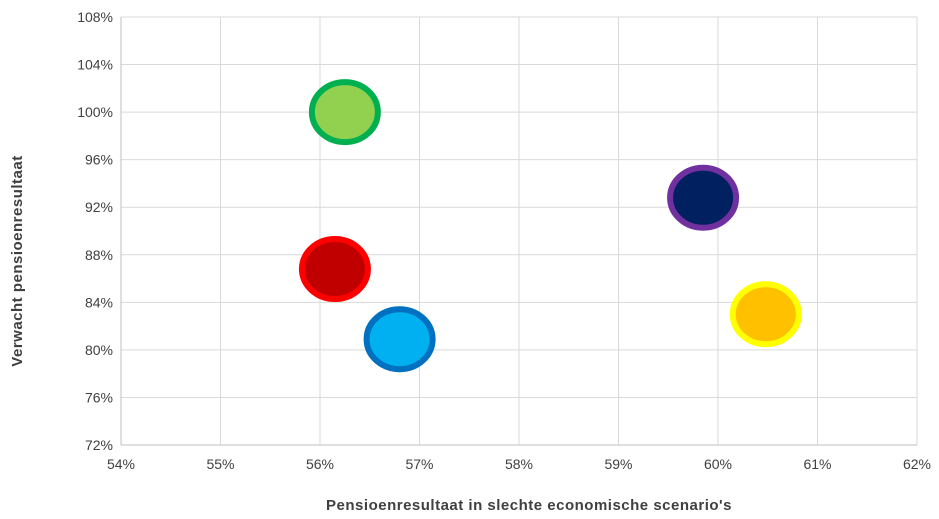 Image resolution: width=939 pixels, height=519 pixels. What do you see at coordinates (95, 231) in the screenshot?
I see `y-tick-labels: 72% 76% 80% 84% 88% 92% 96% 100% 104% 108%` at bounding box center [95, 231].